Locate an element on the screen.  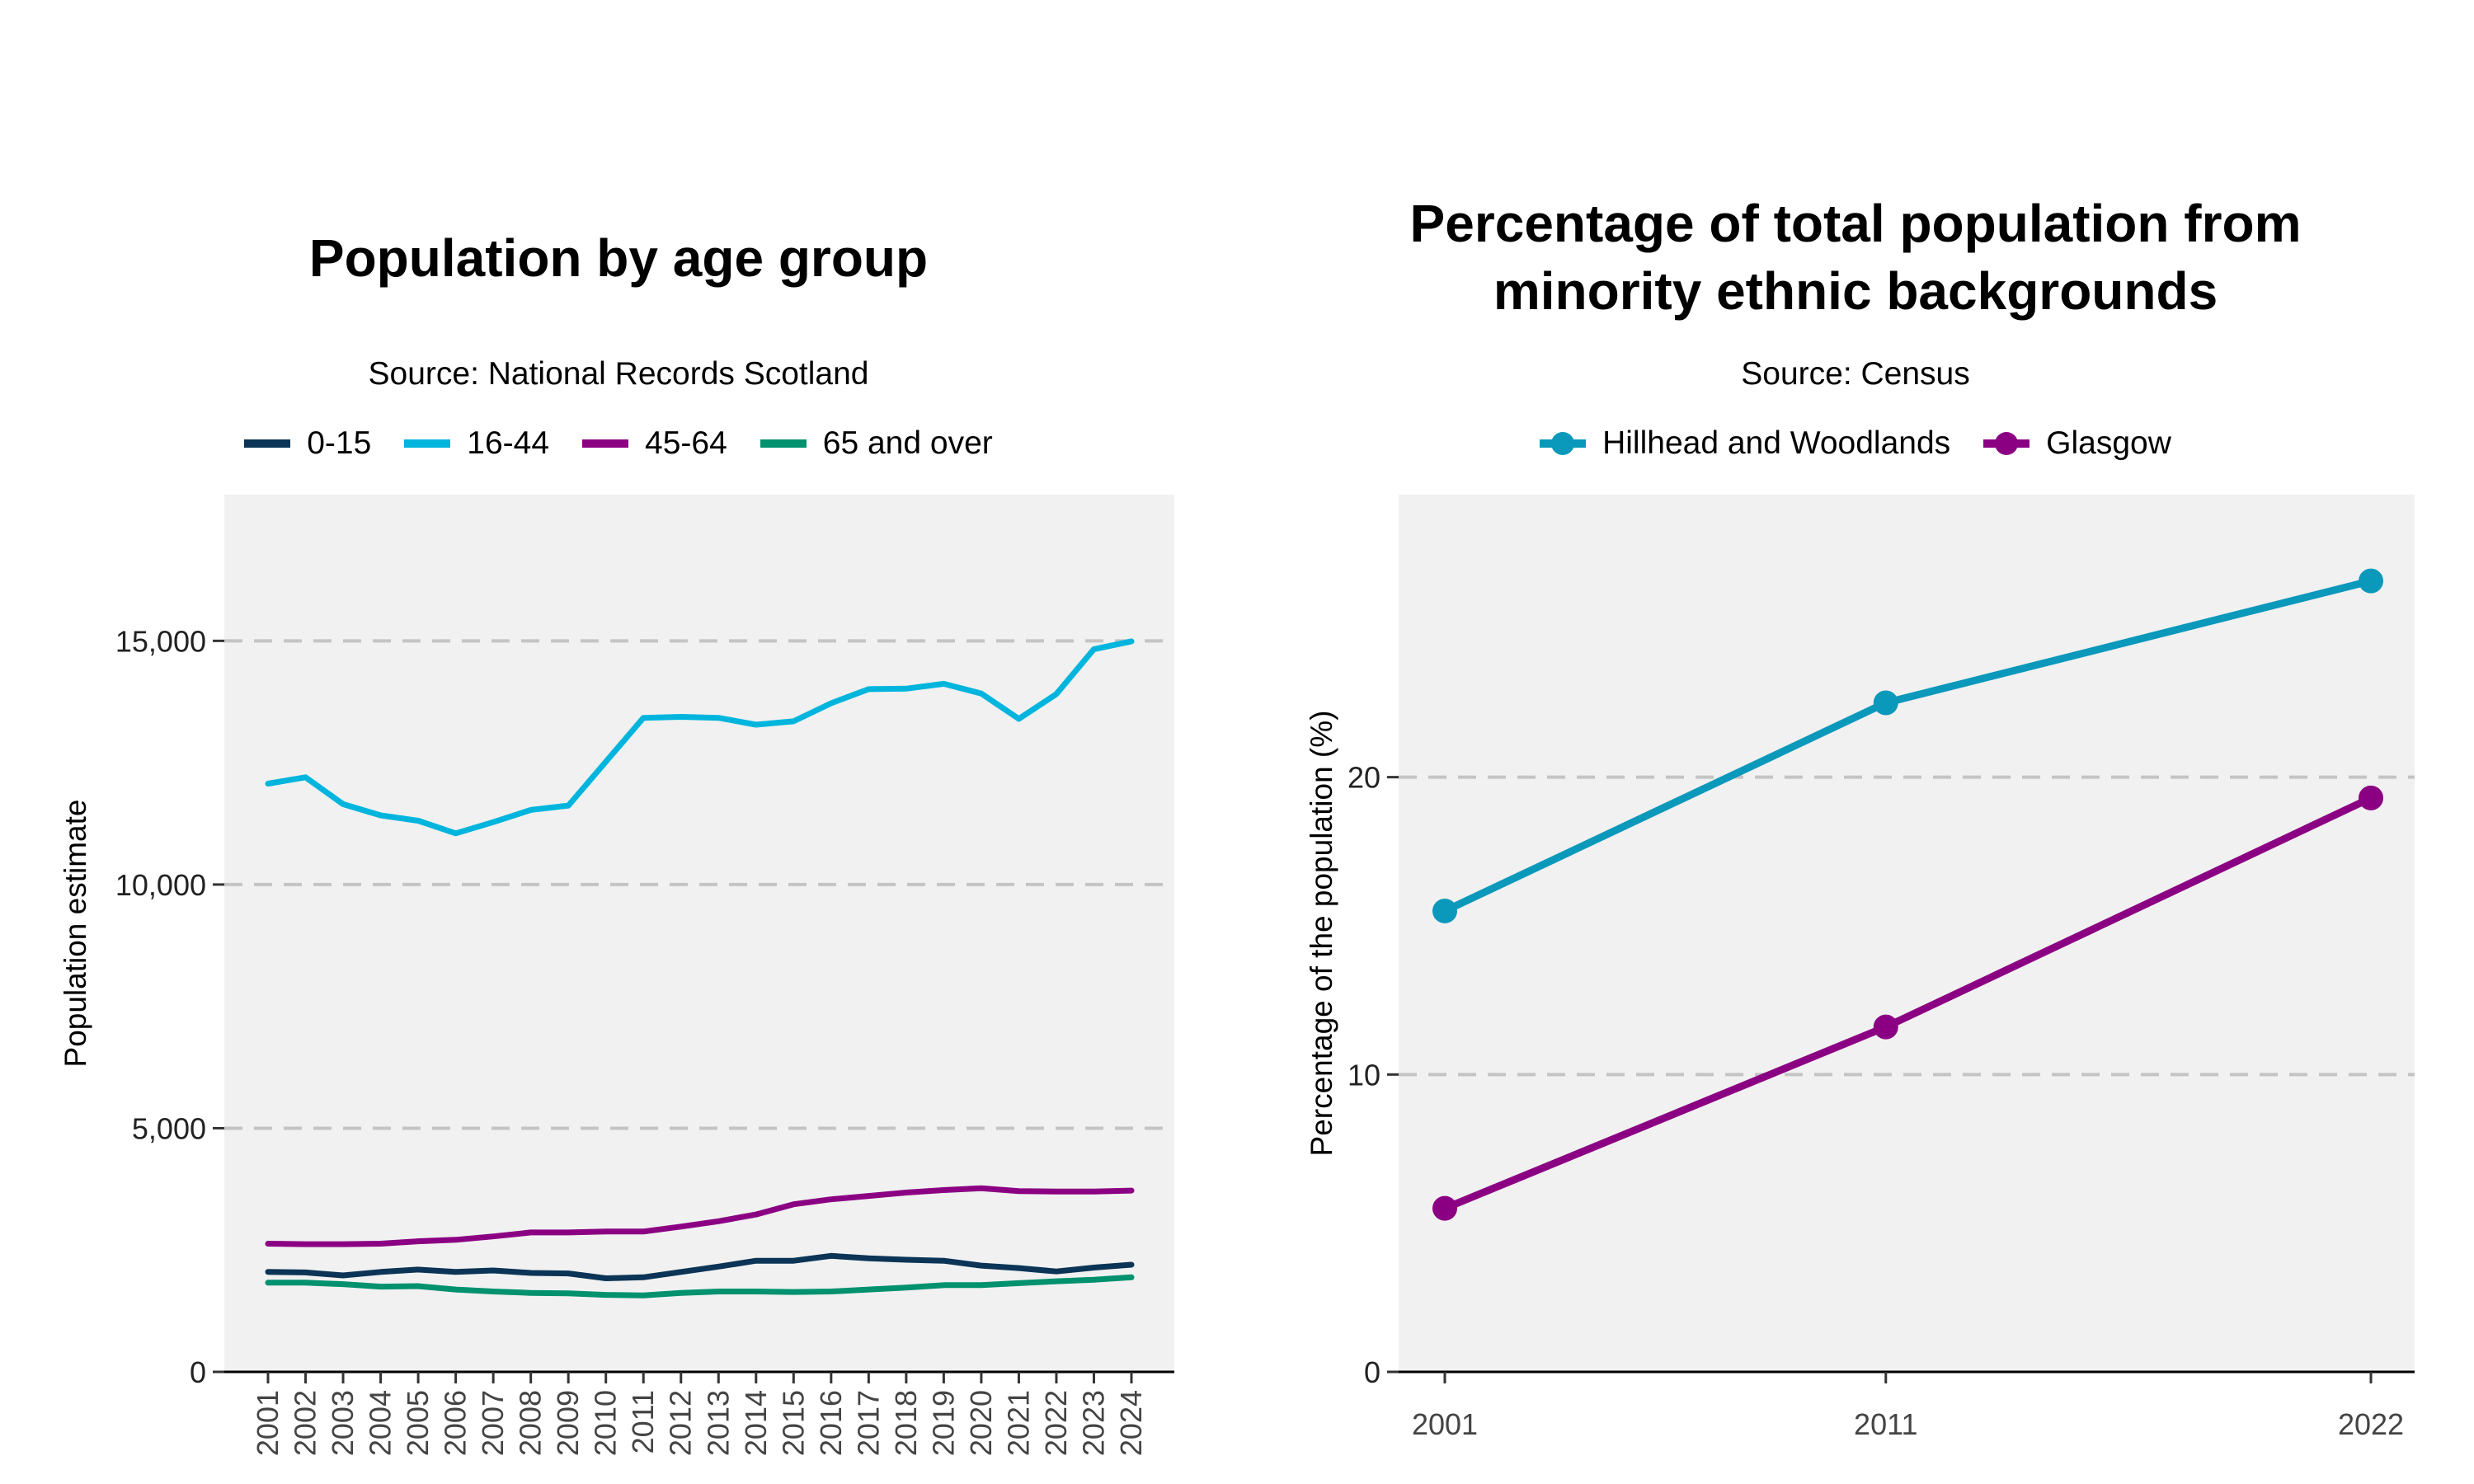
legend-label: 65 and over is located at coordinates (907, 443).